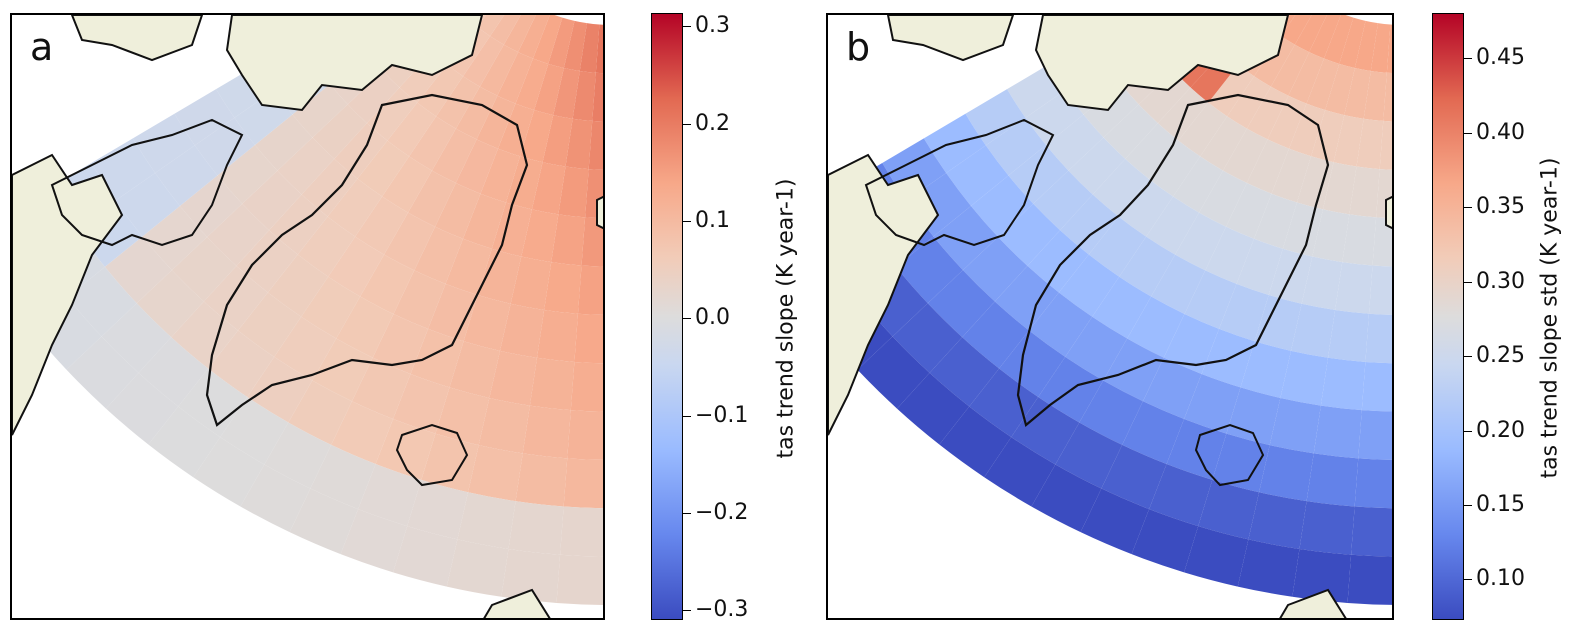 Image resolution: width=1580 pixels, height=641 pixels. Describe the element at coordinates (1388, 212) in the screenshot. I see `east-land` at that location.